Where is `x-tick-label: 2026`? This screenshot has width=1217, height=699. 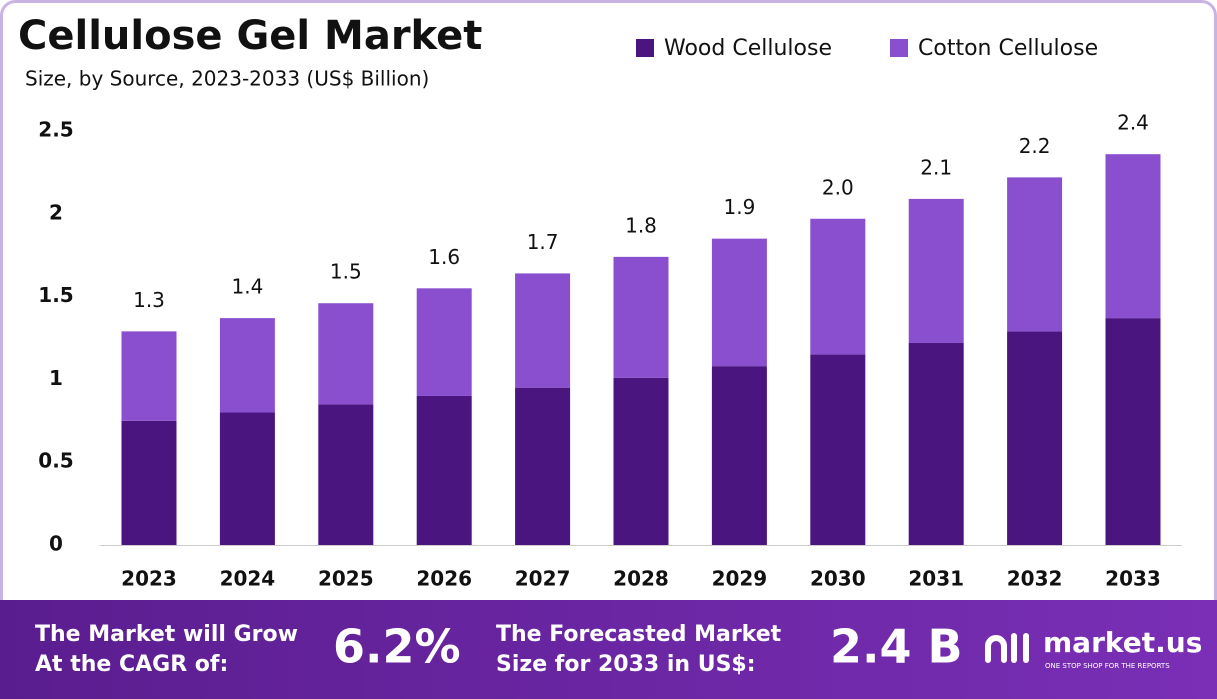
x-tick-label: 2026 is located at coordinates (444, 579).